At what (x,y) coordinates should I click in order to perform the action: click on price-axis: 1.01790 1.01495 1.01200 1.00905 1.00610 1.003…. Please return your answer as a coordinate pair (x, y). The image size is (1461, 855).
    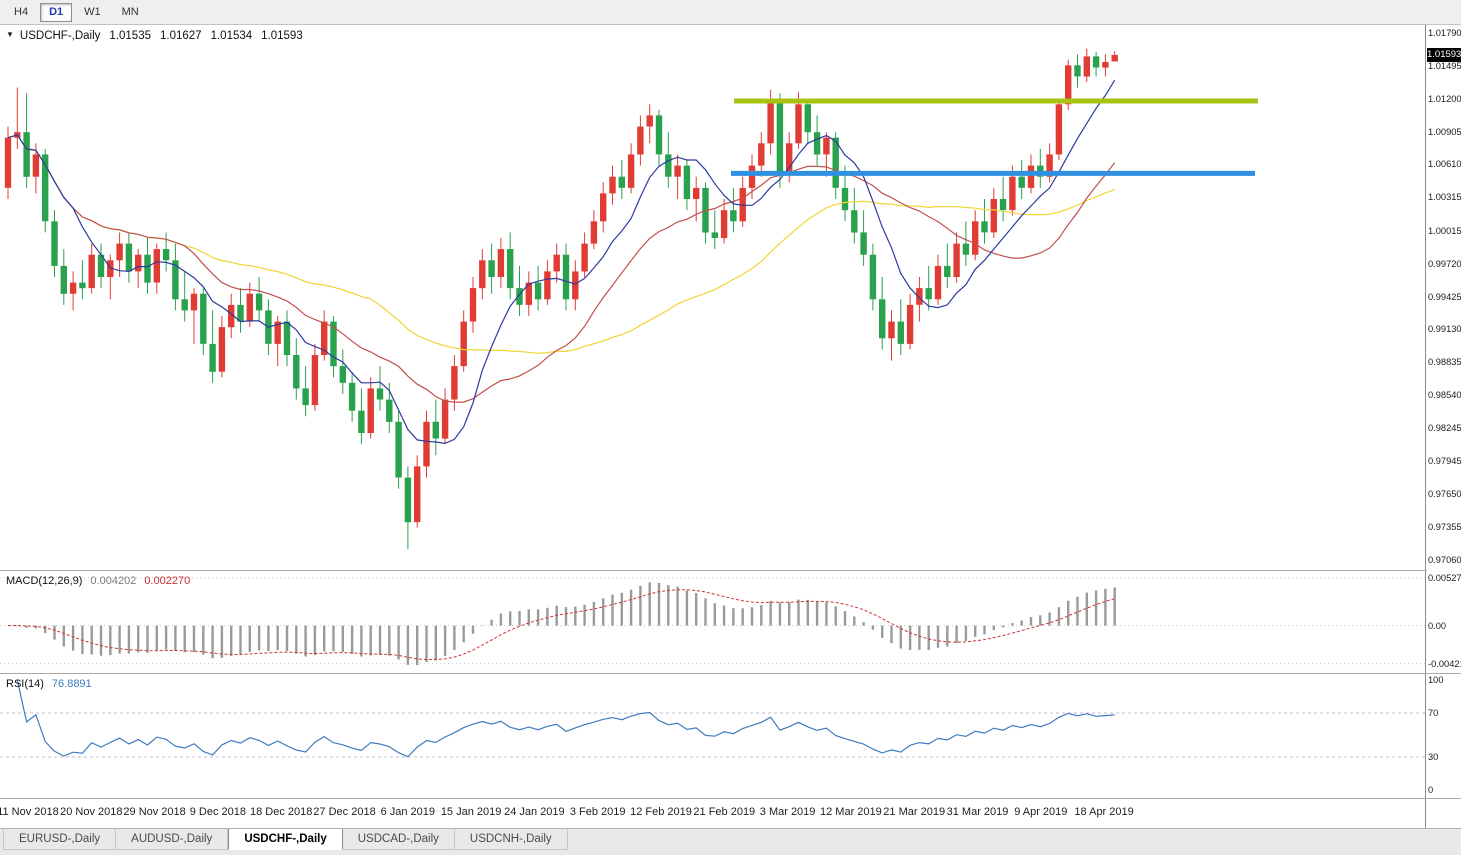
    Looking at the image, I should click on (1444, 298).